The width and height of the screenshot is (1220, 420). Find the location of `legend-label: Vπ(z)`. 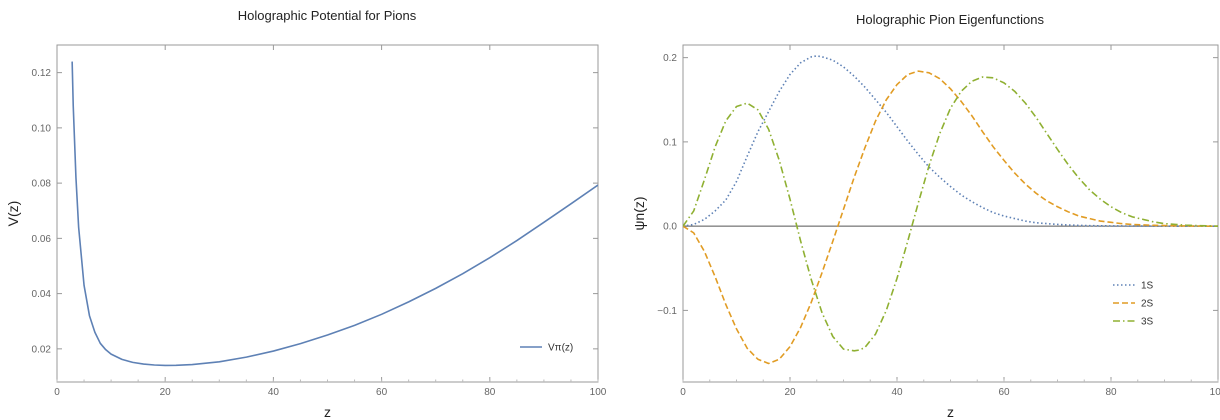

legend-label: Vπ(z) is located at coordinates (560, 348).